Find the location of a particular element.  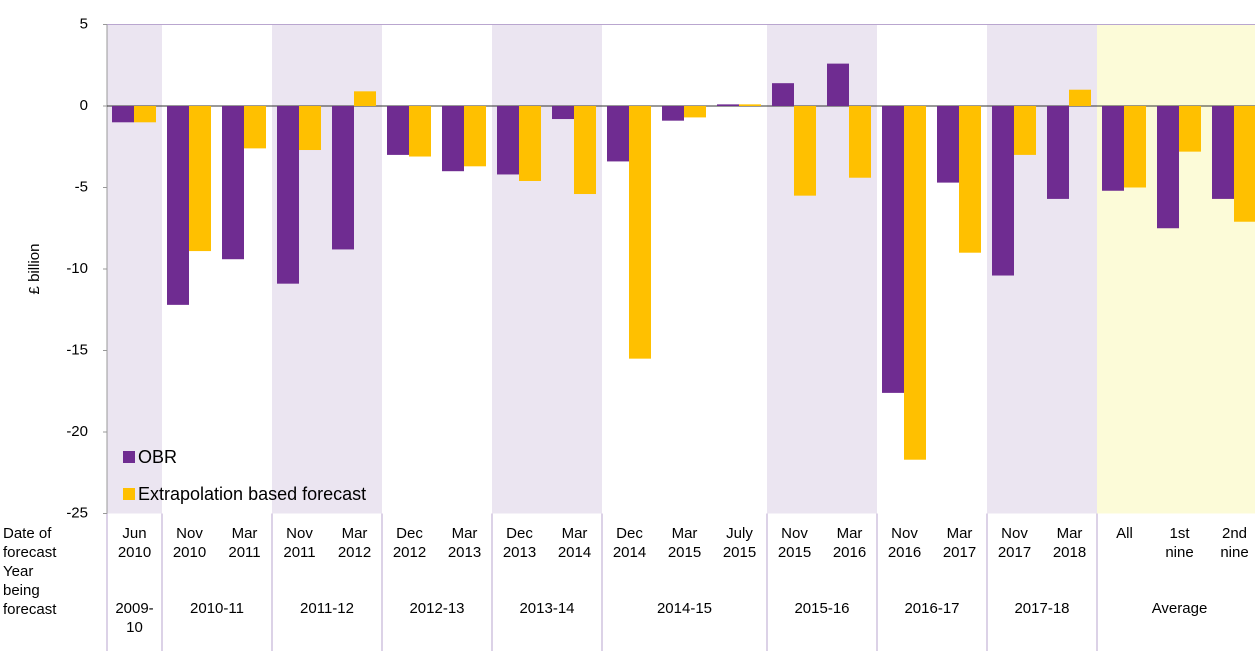

legend-label: Extrapolation based forecast is located at coordinates (252, 494).